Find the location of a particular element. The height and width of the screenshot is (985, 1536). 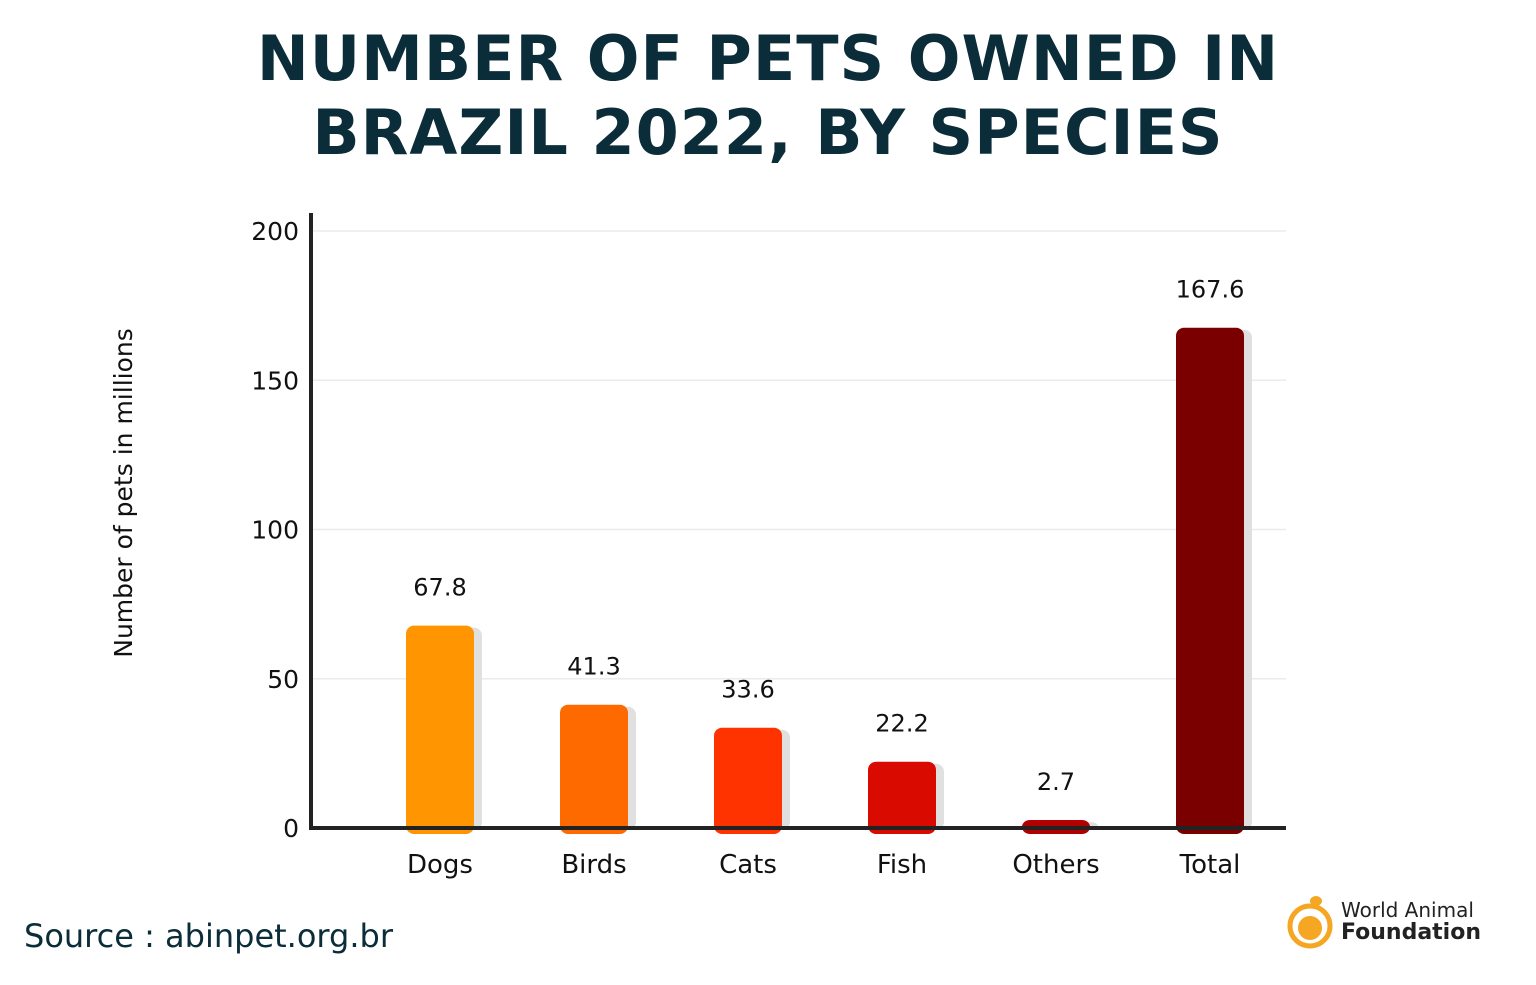

x-tick-label: Others is located at coordinates (1055, 865).